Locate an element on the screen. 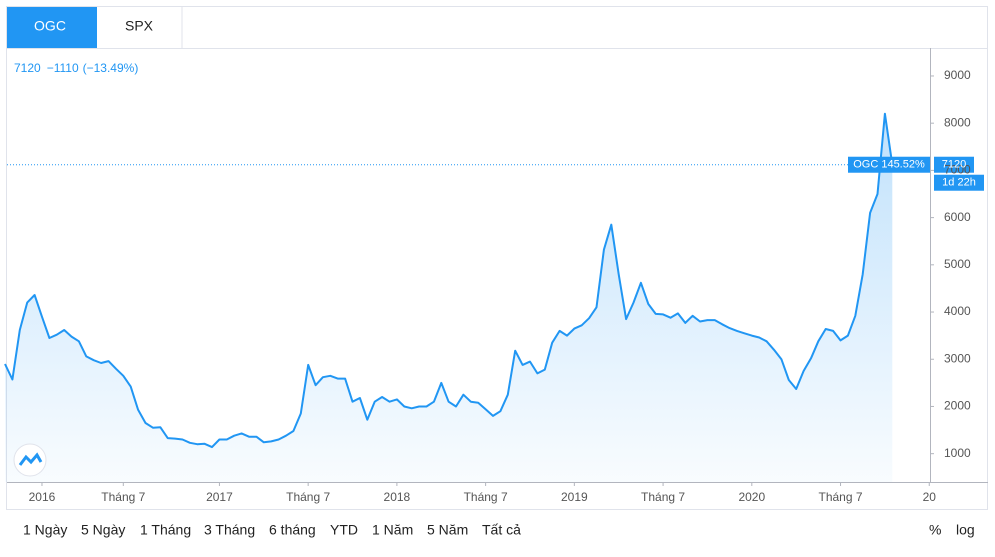 The image size is (995, 557). tab: SPX is located at coordinates (139, 26).